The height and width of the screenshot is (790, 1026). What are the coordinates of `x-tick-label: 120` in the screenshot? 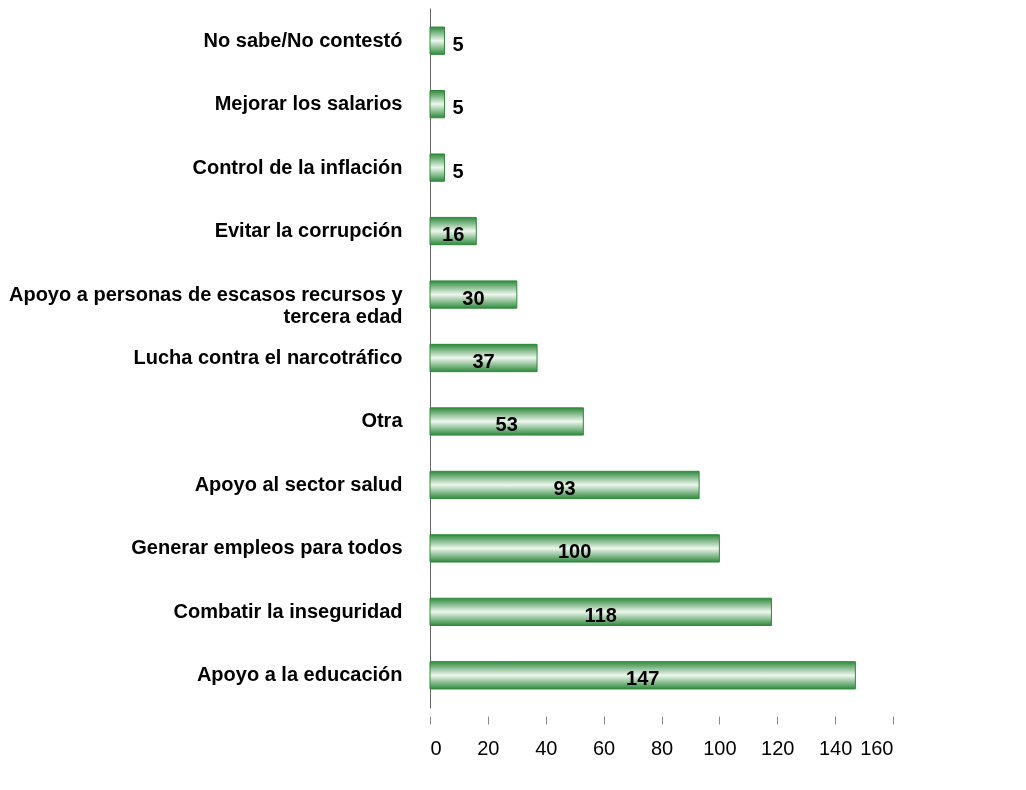 It's located at (778, 747).